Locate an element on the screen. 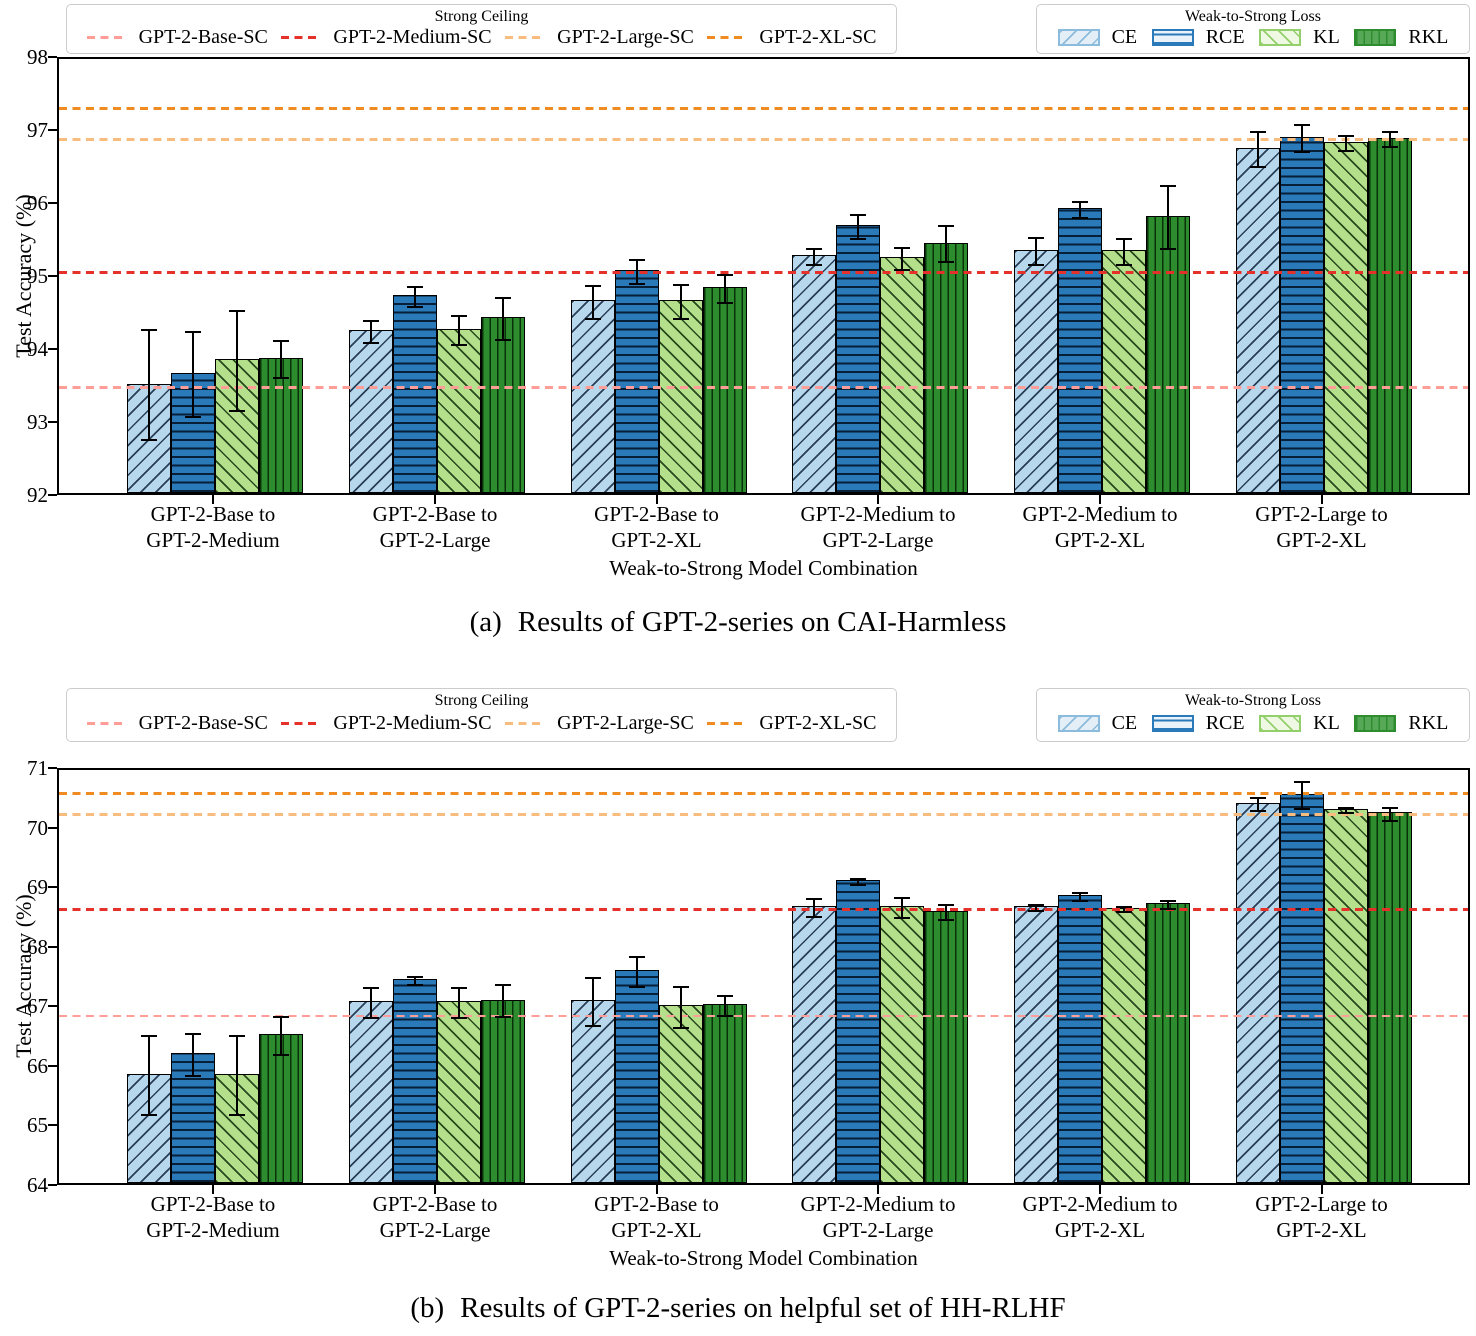 The width and height of the screenshot is (1476, 1336). error-bar-rce-group3 is located at coordinates (636, 272).